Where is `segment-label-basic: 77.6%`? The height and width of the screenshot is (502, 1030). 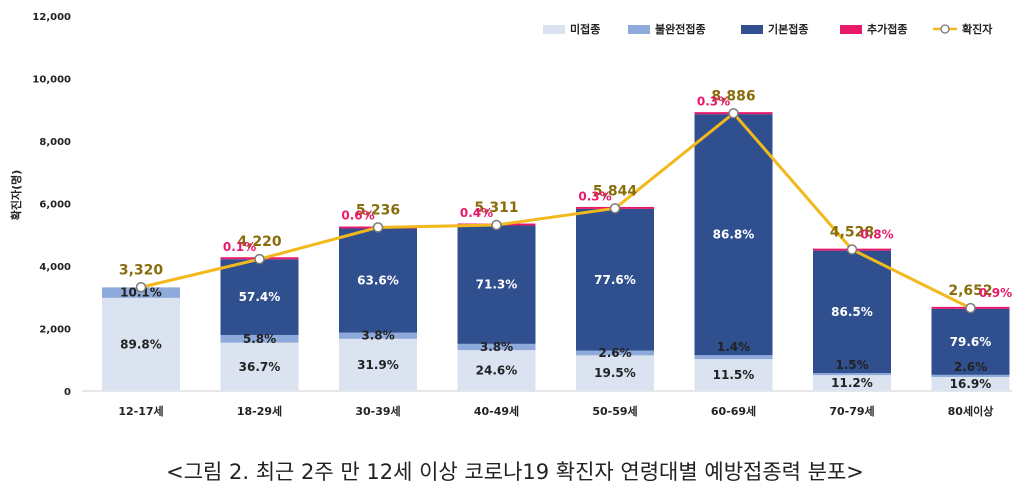 segment-label-basic: 77.6% is located at coordinates (615, 280).